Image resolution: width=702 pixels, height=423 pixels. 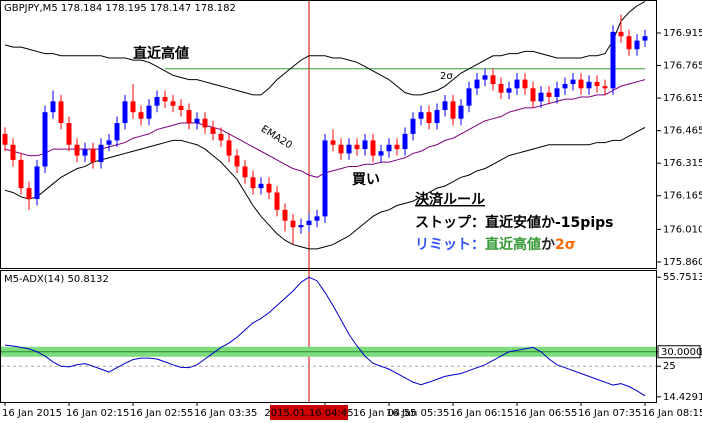 What do you see at coordinates (513, 244) in the screenshot?
I see `limit-rule-part: 直近高値` at bounding box center [513, 244].